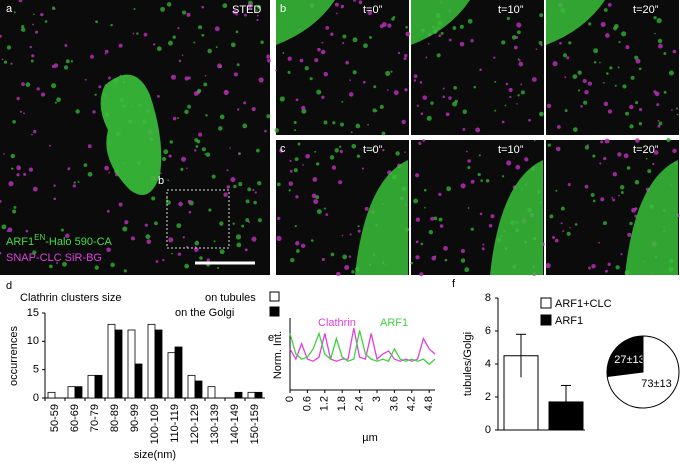  Describe the element at coordinates (360, 403) in the screenshot. I see `x-tick-label: 2.4` at that location.